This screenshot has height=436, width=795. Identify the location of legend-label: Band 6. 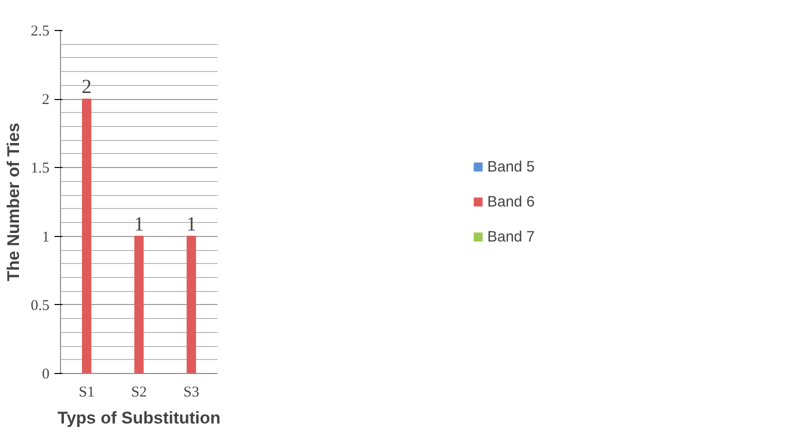
(511, 201).